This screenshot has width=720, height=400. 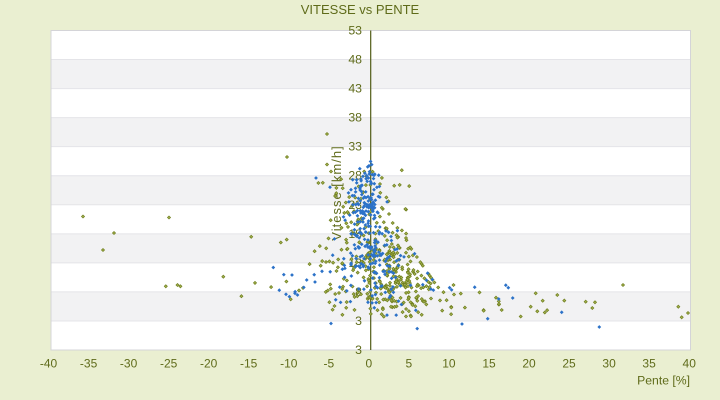 I want to click on svg-text: 33, so click(x=355, y=147).